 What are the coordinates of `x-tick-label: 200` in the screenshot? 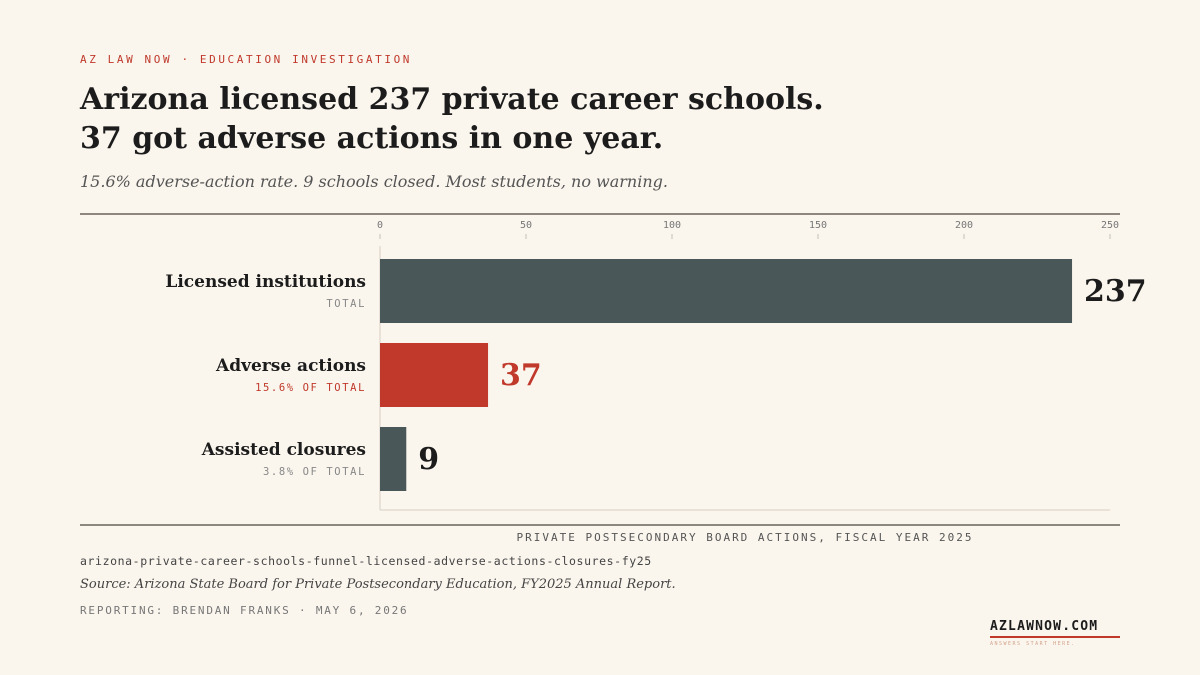 It's located at (964, 225).